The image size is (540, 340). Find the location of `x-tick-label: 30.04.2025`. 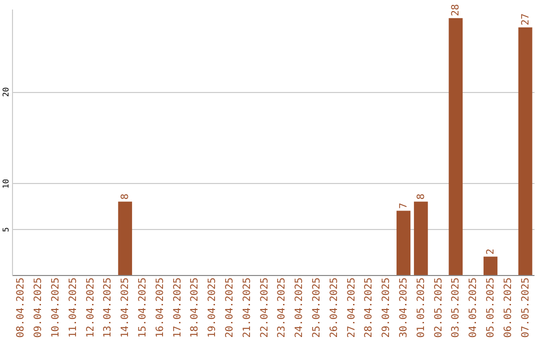

x-tick-label: 30.04.2025 is located at coordinates (404, 308).